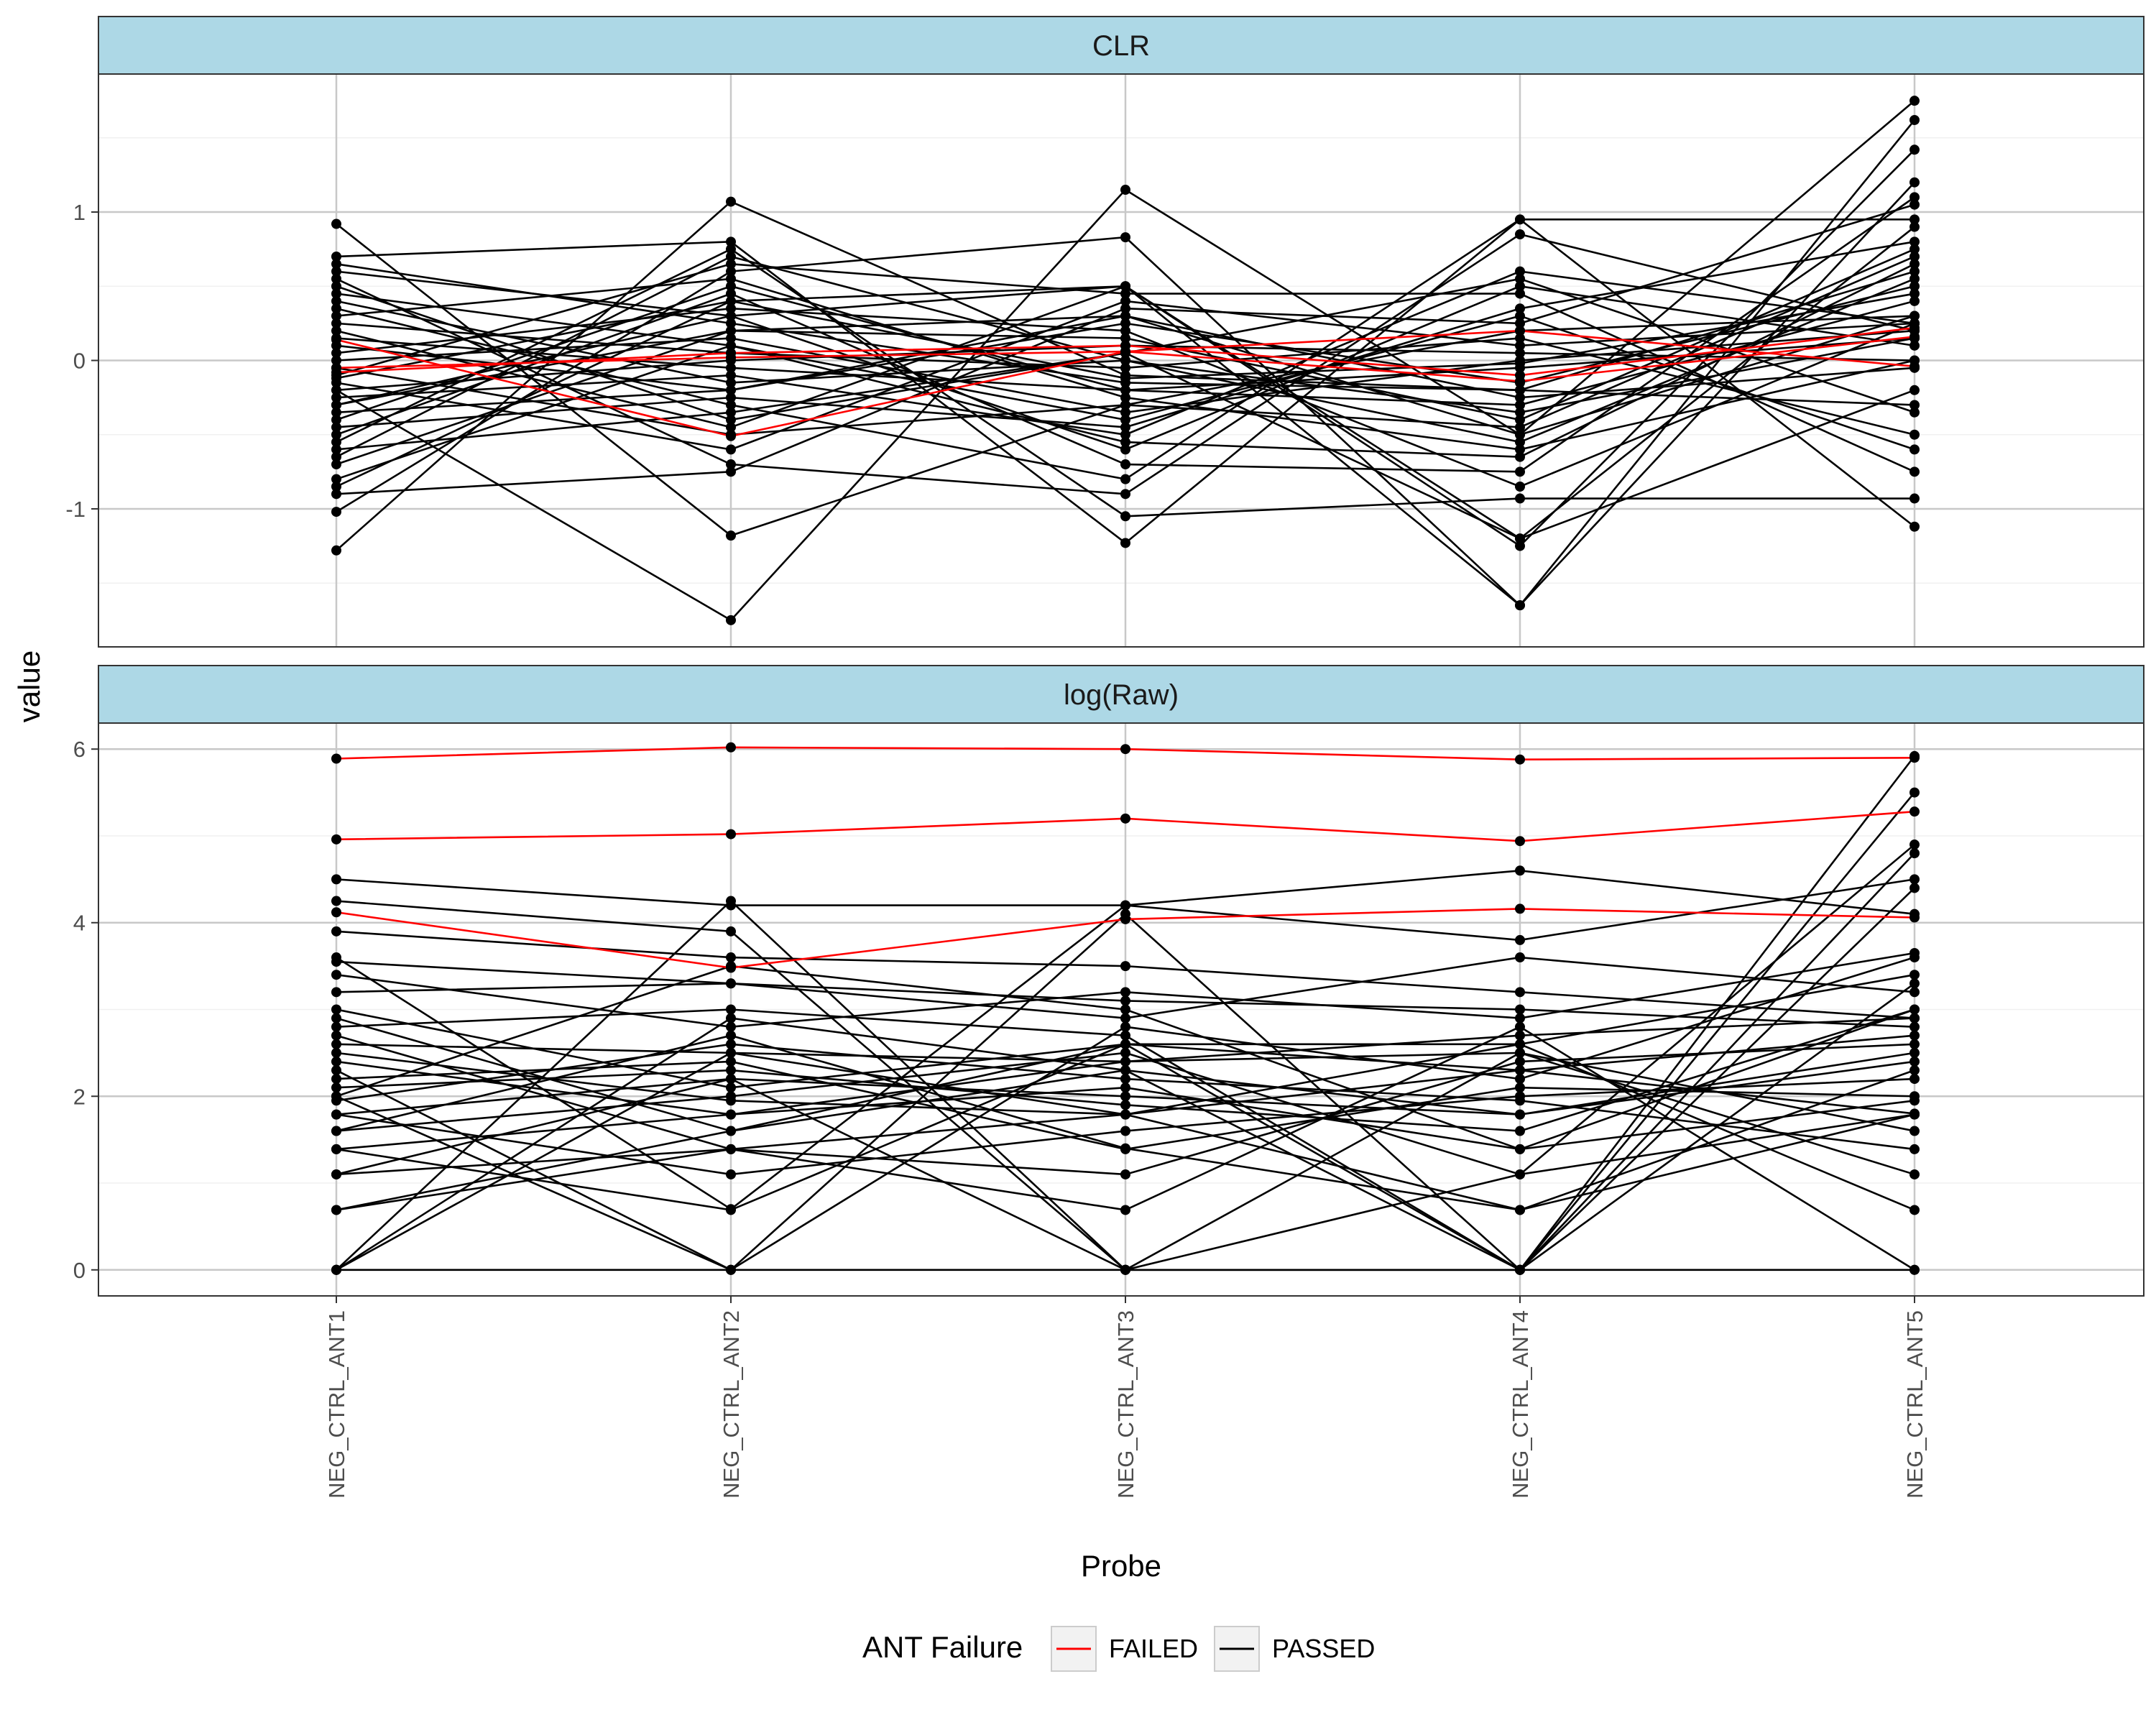 This screenshot has height=1725, width=2156. Describe the element at coordinates (85, 1010) in the screenshot. I see `y-ticks-lograw: 0 2 4 6` at that location.